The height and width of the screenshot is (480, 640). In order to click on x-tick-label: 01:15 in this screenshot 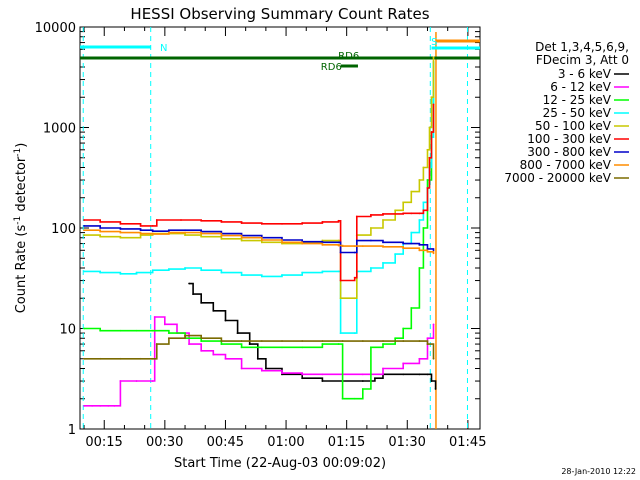, I will do `click(346, 442)`.